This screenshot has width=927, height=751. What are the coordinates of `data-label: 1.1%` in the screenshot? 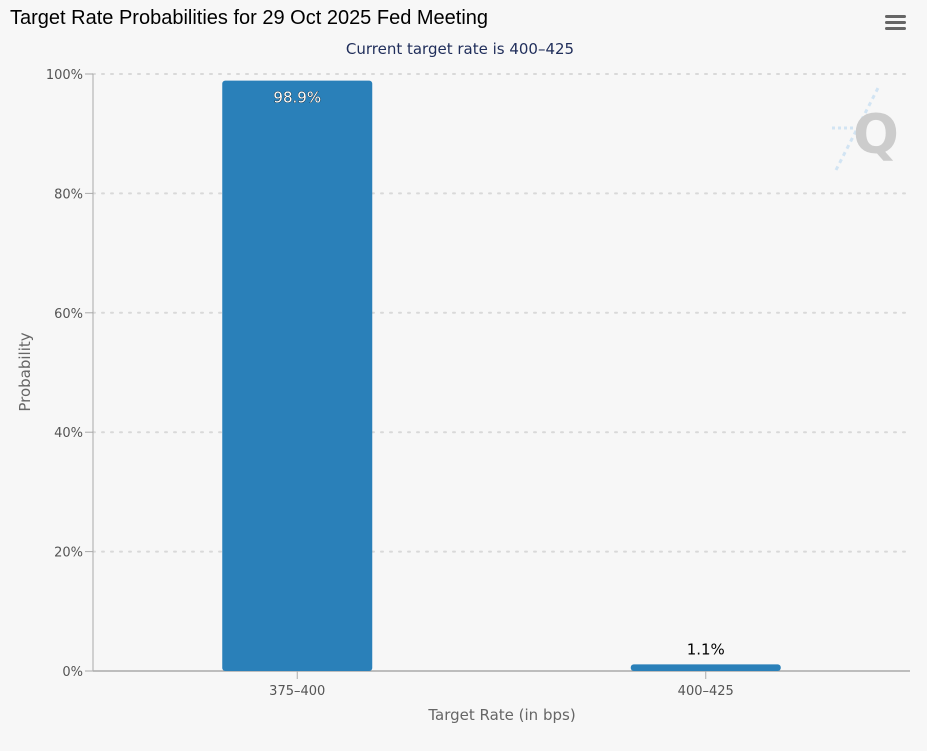 It's located at (706, 649).